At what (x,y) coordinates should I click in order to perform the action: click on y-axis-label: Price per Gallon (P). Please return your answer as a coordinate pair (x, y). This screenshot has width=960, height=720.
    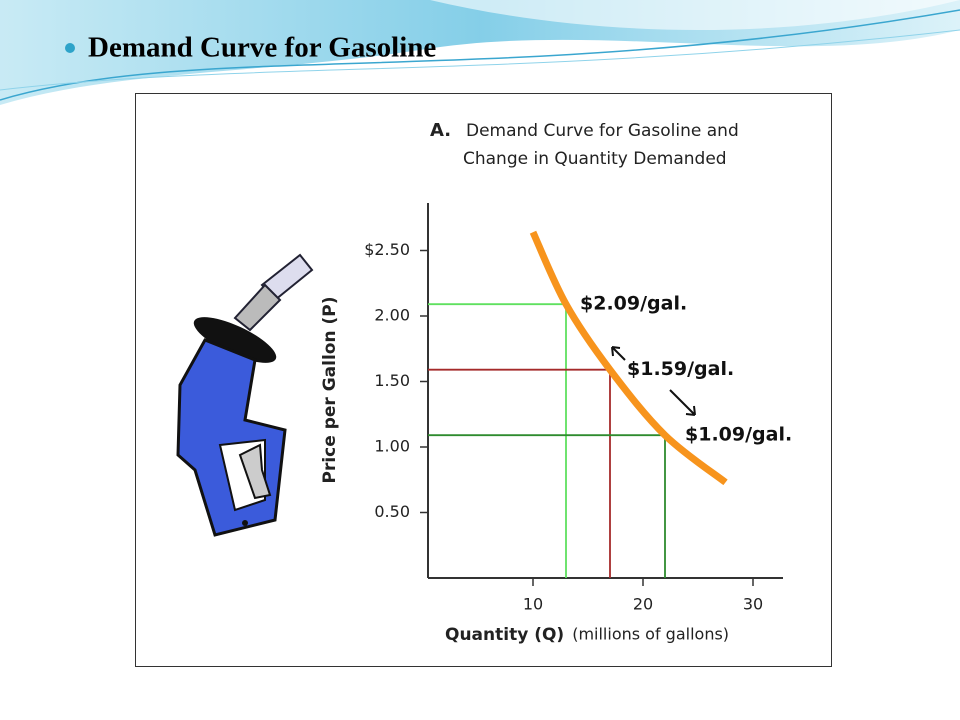
    Looking at the image, I should click on (330, 390).